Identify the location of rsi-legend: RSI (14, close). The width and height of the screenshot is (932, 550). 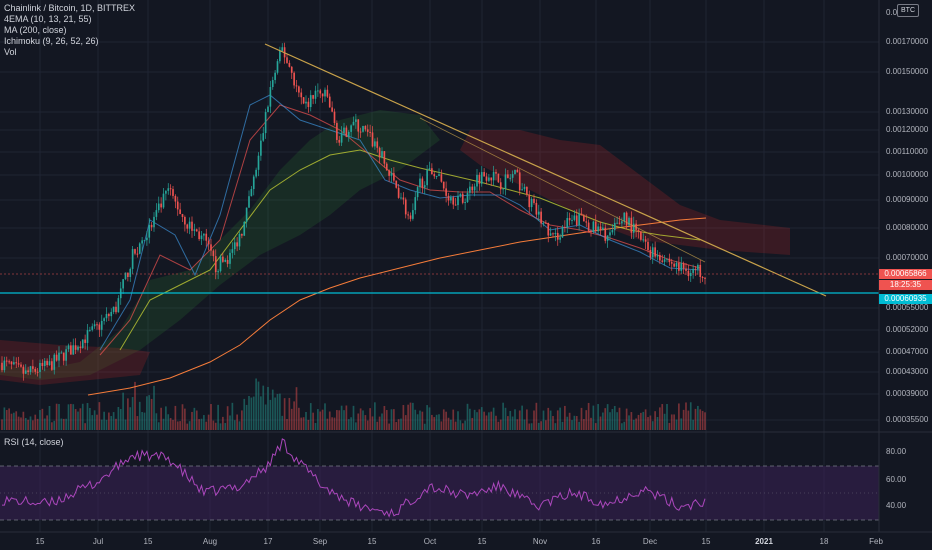
(34, 442).